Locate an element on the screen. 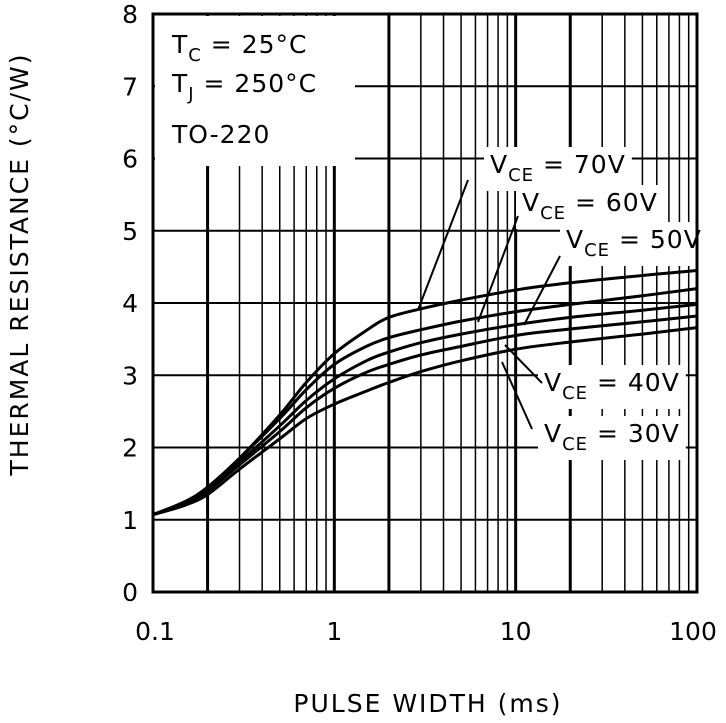 This screenshot has height=723, width=726. x-tick-label: 100 is located at coordinates (693, 631).